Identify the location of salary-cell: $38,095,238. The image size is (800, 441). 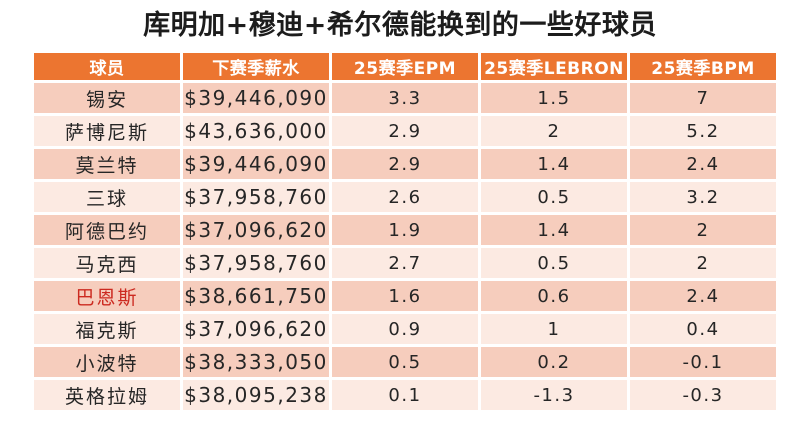
(256, 395).